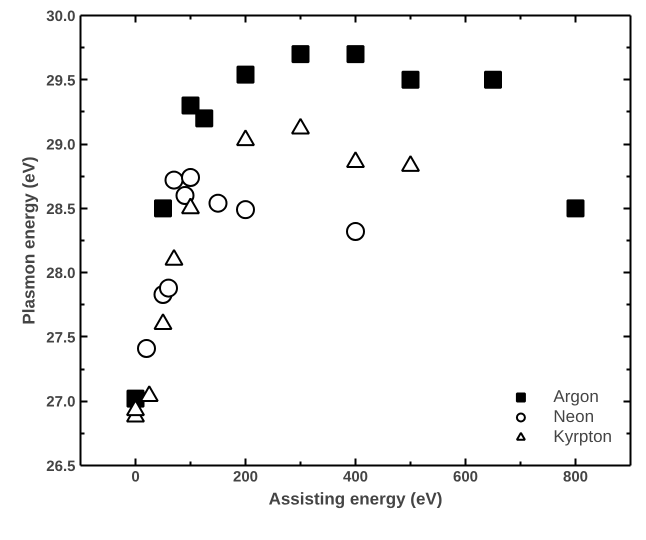  I want to click on y-tick-label: 26.5, so click(61, 466).